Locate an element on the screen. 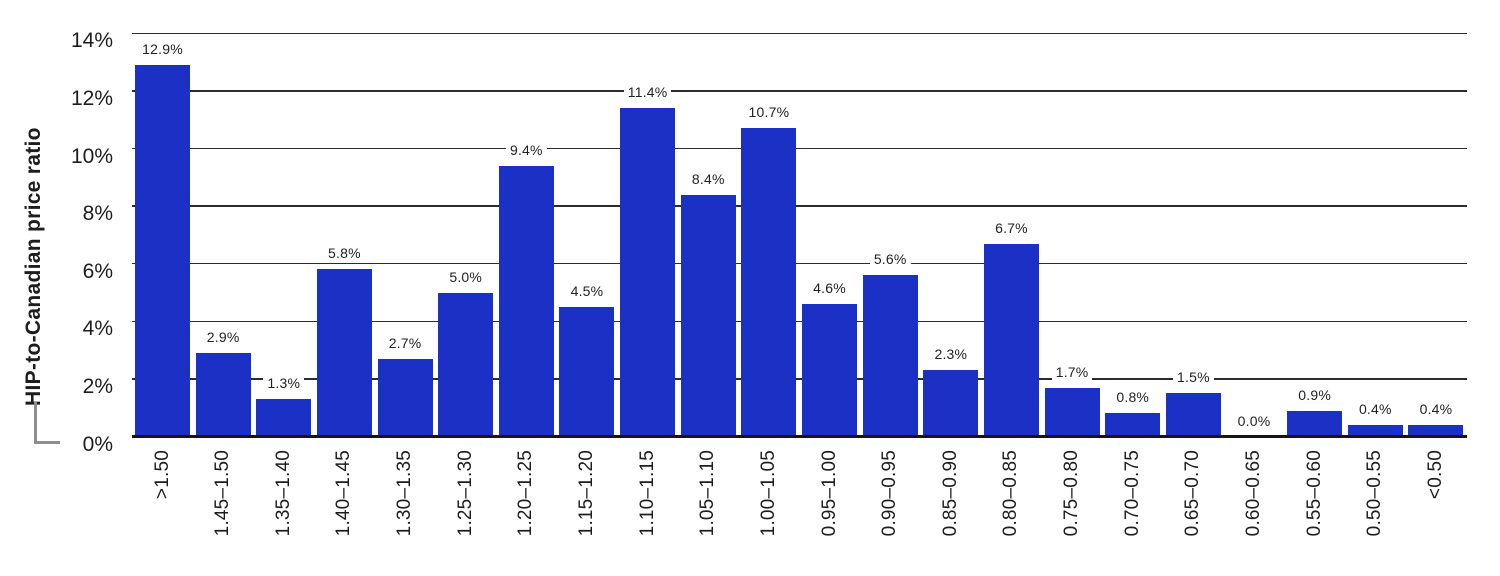  x-tick-label: 1.05–1.10 is located at coordinates (708, 493).